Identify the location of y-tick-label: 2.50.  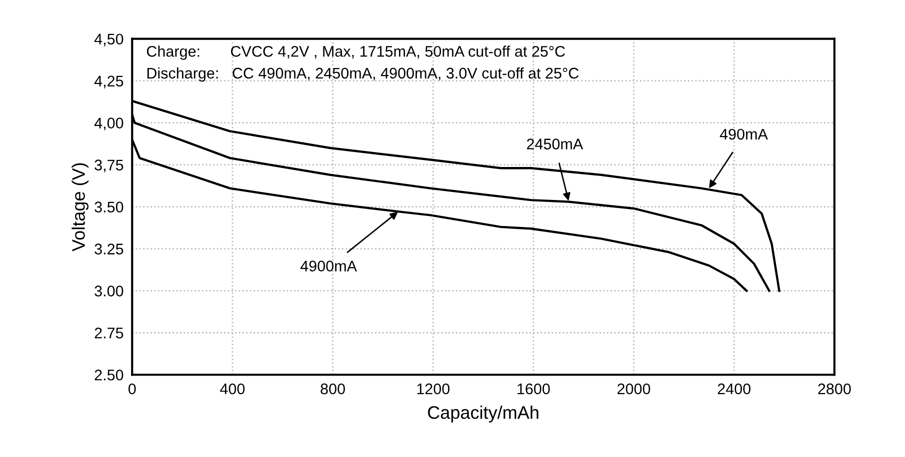
(109, 375).